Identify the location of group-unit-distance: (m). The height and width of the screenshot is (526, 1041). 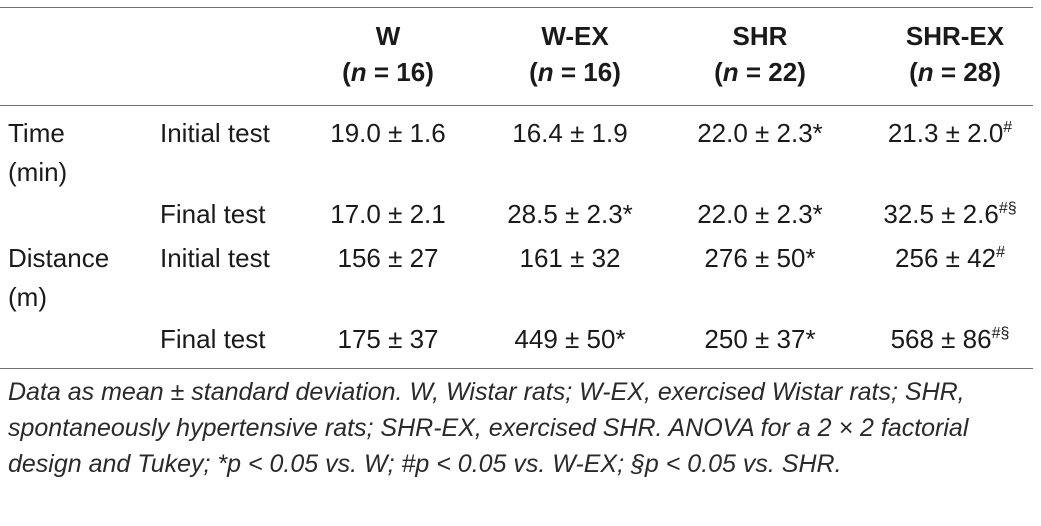
(27, 297).